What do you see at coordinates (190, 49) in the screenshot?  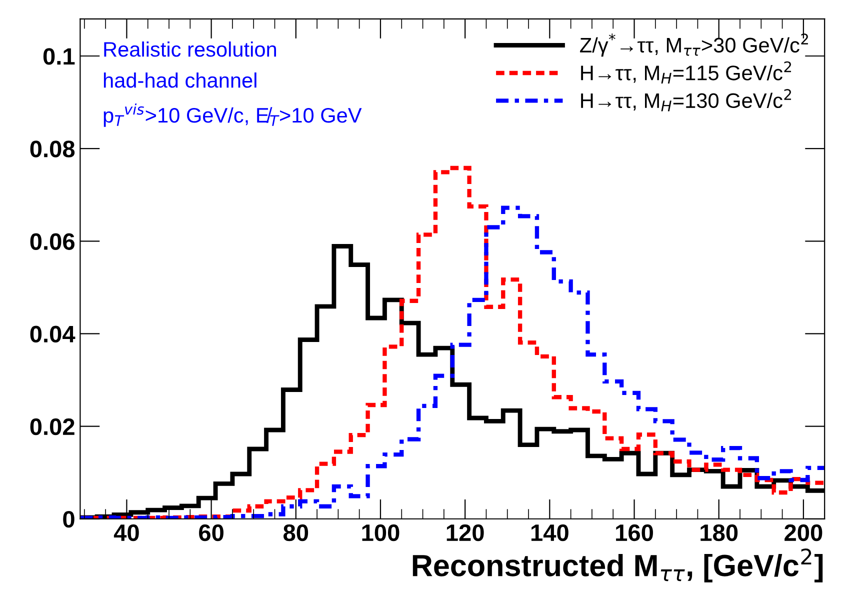 I see `annotation: Realistic resolution` at bounding box center [190, 49].